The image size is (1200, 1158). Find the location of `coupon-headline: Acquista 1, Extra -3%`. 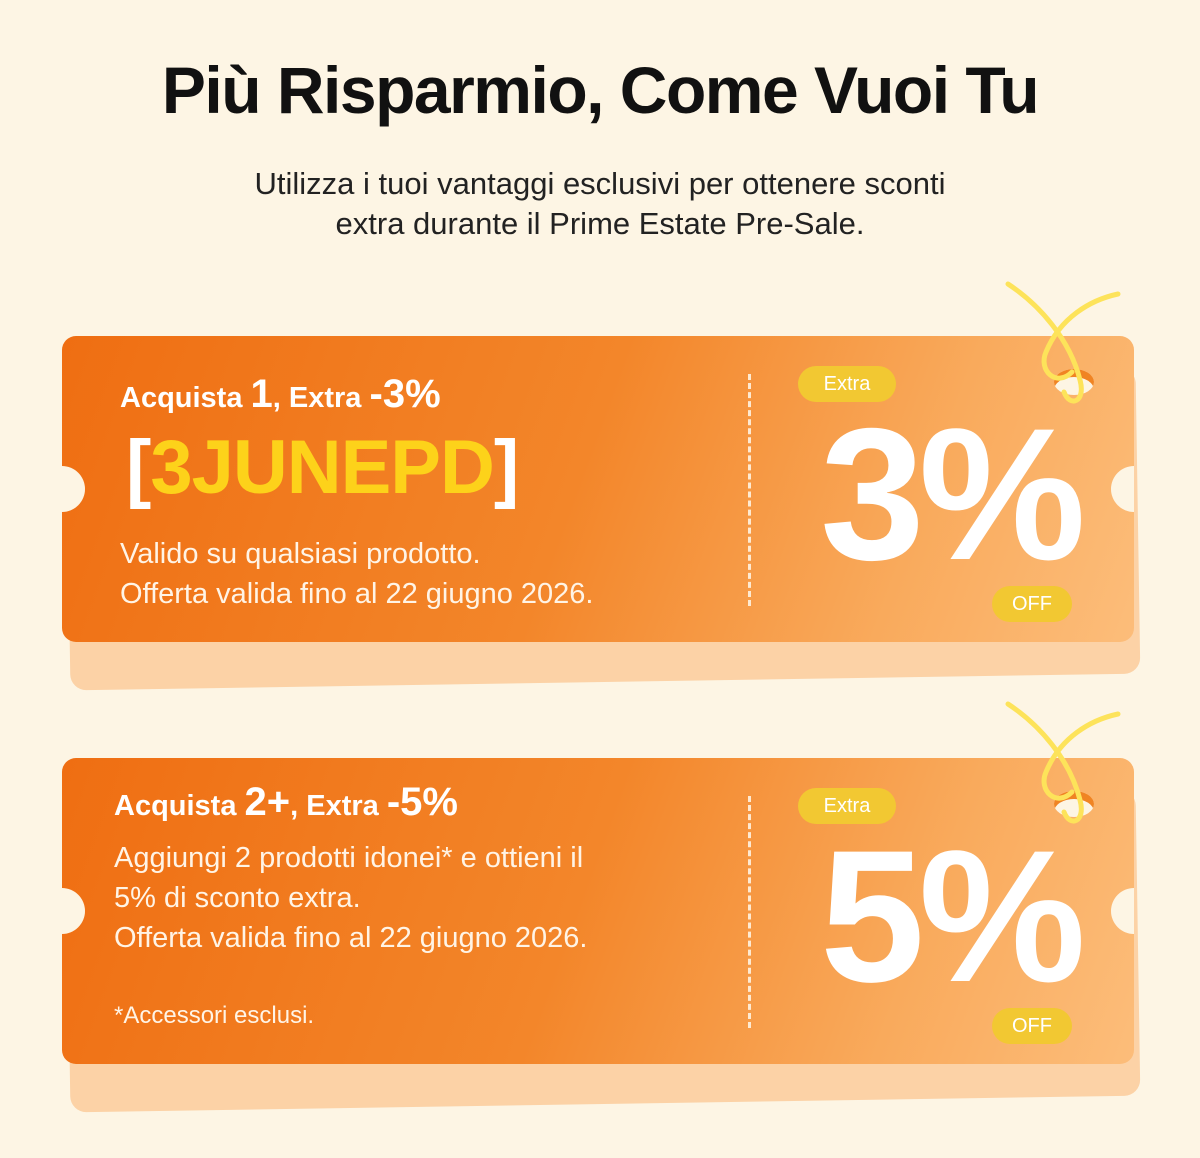

coupon-headline: Acquista 1, Extra -3% is located at coordinates (280, 394).